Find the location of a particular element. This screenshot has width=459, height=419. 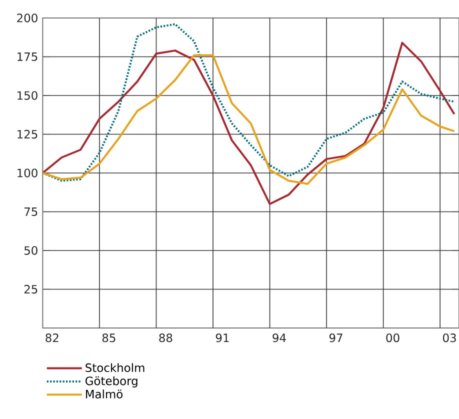

y-tick-label: 150 is located at coordinates (28, 95).